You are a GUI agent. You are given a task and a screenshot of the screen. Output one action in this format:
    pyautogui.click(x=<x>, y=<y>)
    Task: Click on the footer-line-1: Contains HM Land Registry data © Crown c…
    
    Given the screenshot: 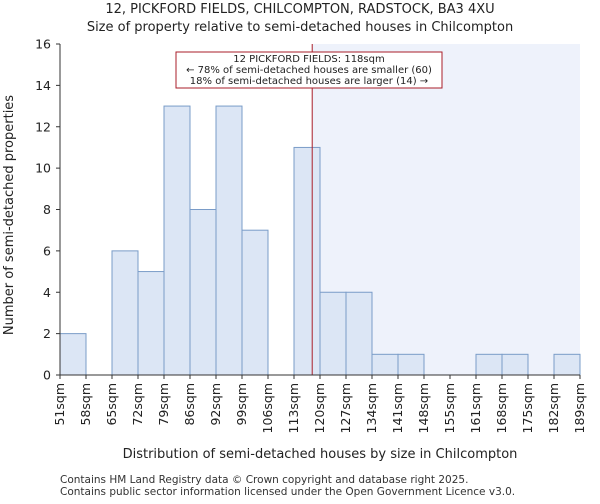 What is the action you would take?
    pyautogui.click(x=264, y=480)
    